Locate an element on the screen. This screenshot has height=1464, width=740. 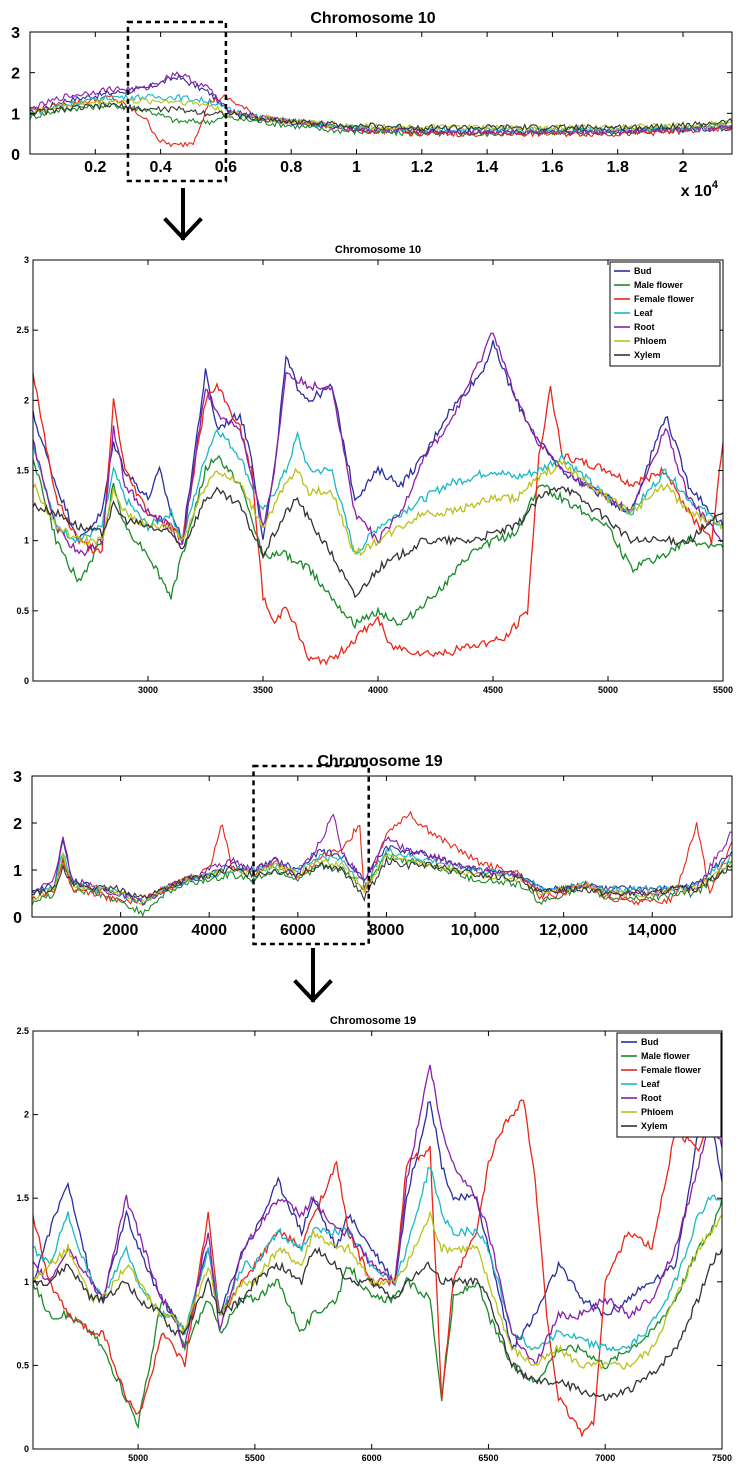
x-tick-label: 4500 is located at coordinates (493, 690).